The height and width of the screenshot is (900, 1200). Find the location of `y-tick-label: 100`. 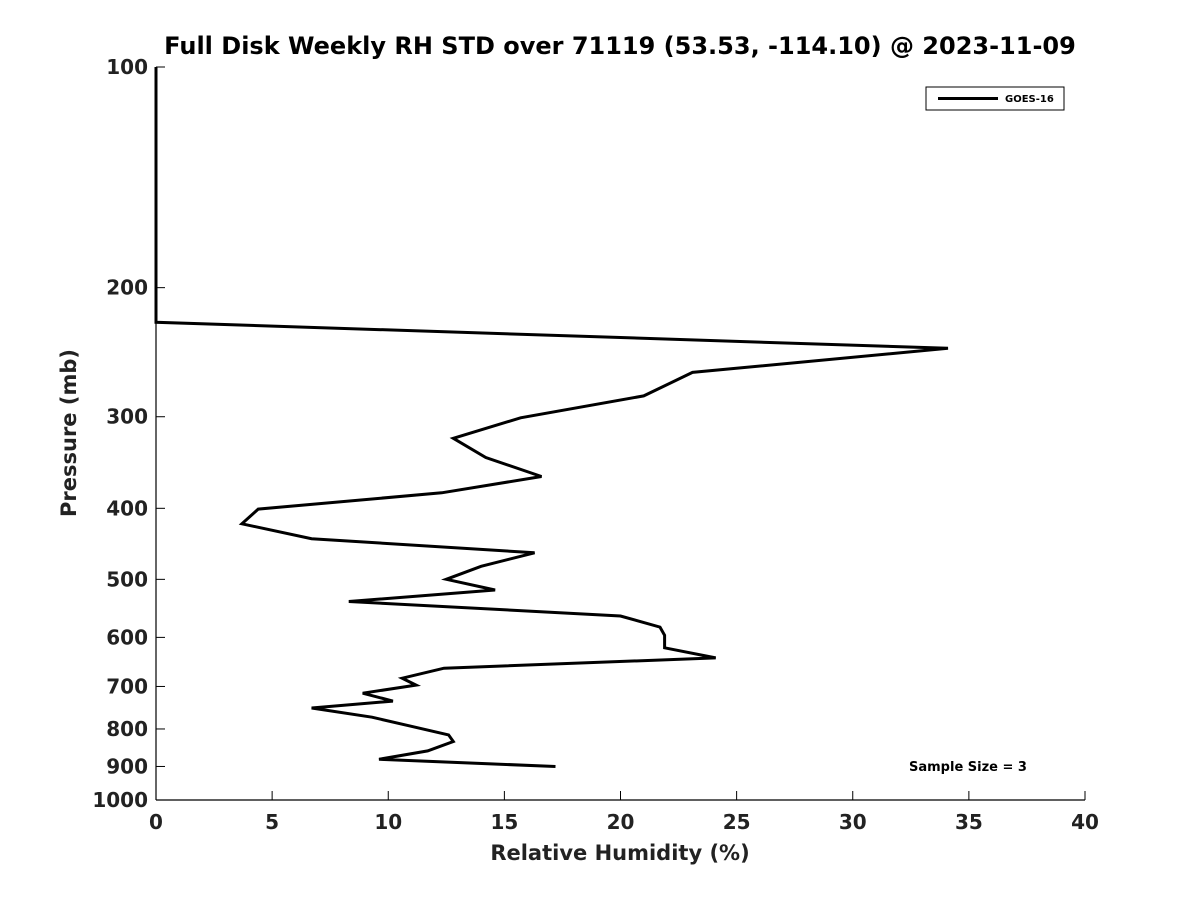

y-tick-label: 100 is located at coordinates (127, 67).